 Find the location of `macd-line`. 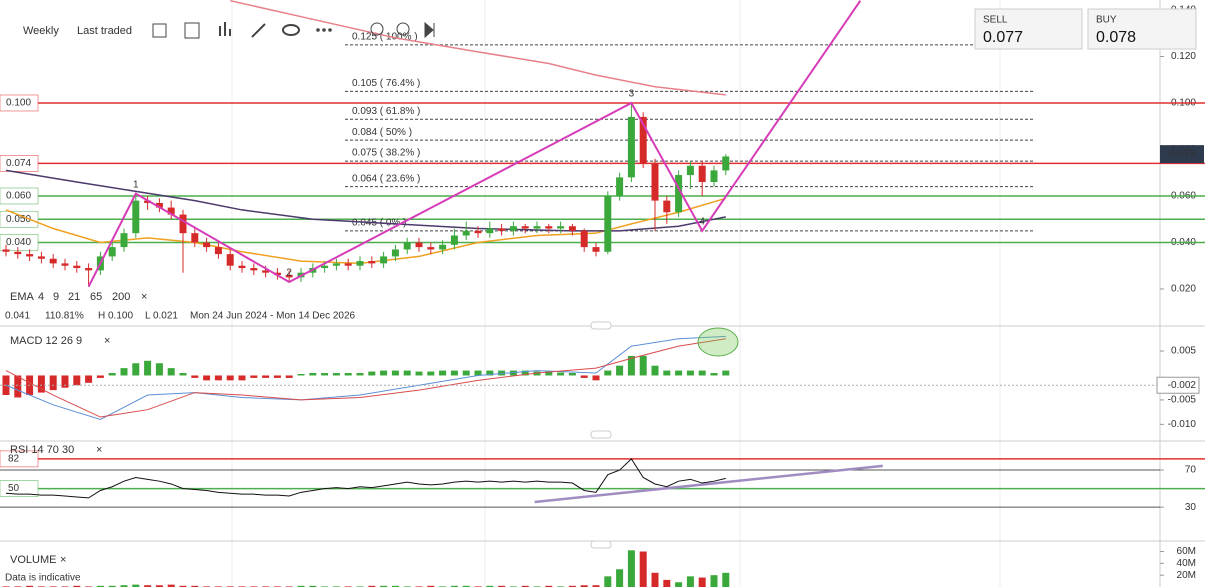

macd-line is located at coordinates (365, 378).